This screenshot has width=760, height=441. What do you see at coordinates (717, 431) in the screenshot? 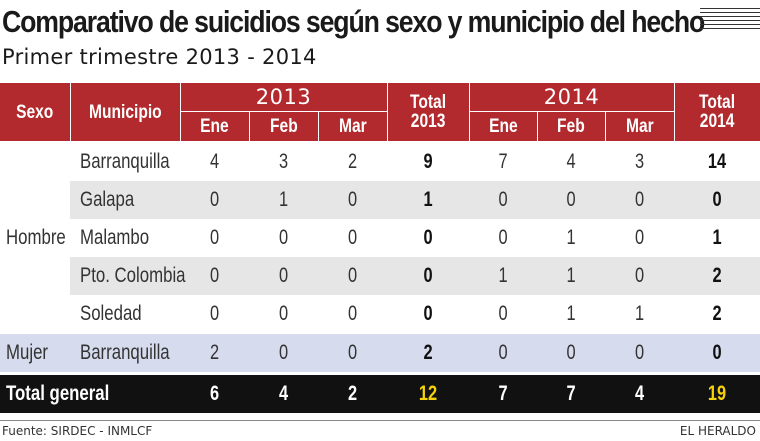
I see `publisher-credit: EL HERALDO` at bounding box center [717, 431].